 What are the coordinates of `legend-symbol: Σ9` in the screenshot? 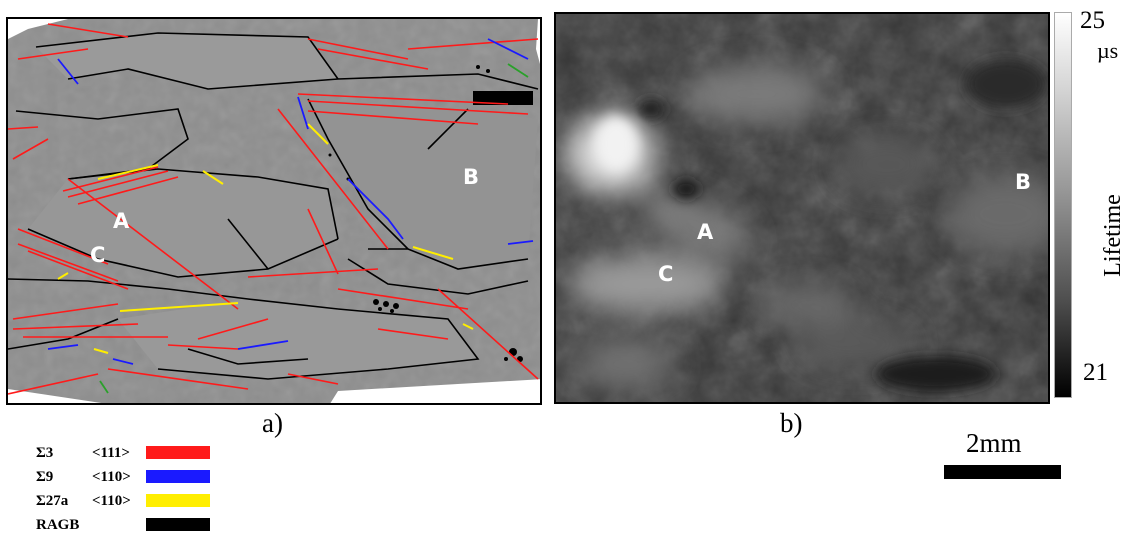 It's located at (45, 477).